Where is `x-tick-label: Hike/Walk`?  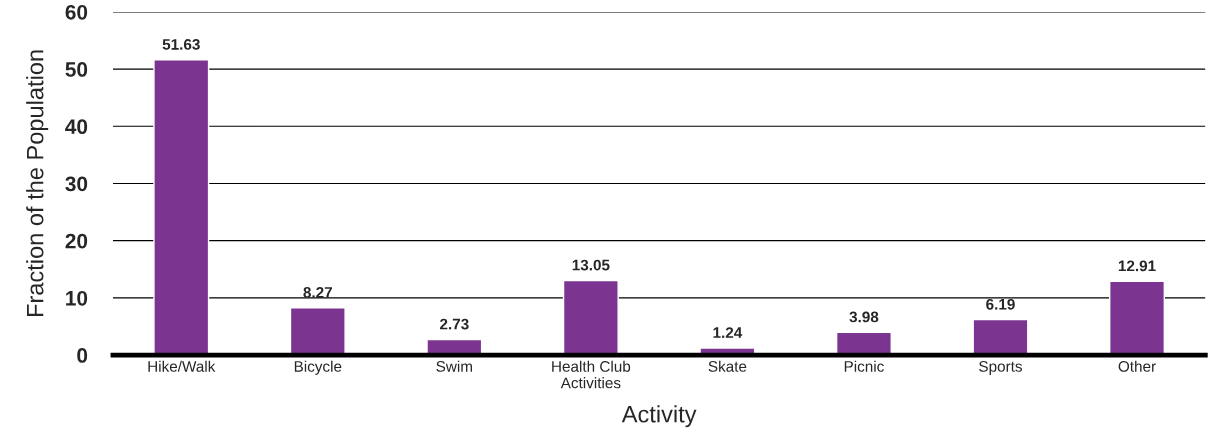 x-tick-label: Hike/Walk is located at coordinates (182, 366).